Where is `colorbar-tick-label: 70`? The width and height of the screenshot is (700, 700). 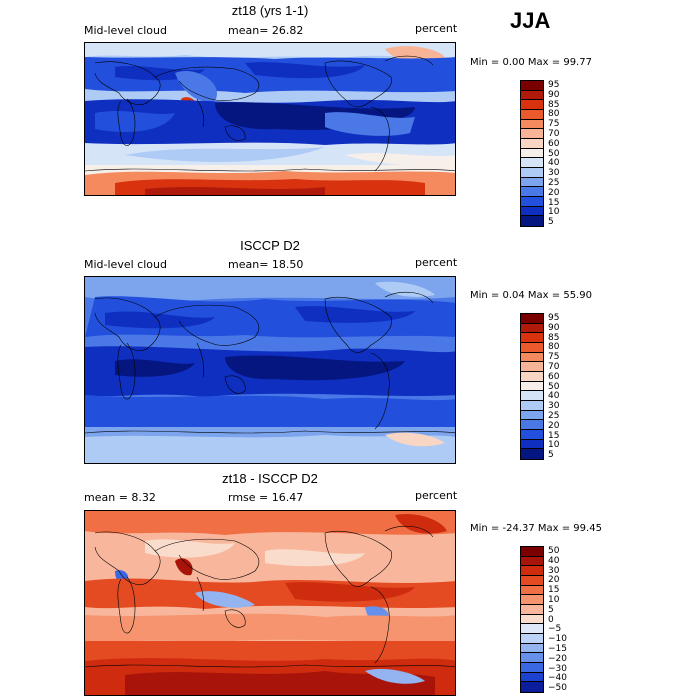 colorbar-tick-label: 70 is located at coordinates (554, 367).